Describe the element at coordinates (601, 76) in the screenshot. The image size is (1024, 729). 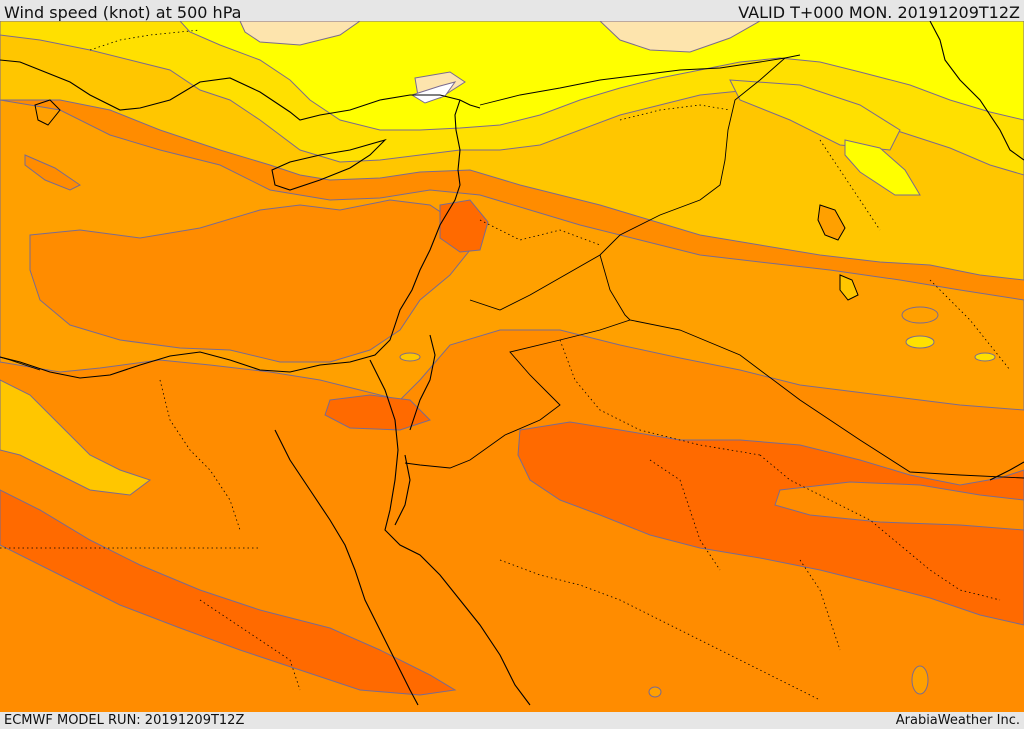
I see `field-yellow` at that location.